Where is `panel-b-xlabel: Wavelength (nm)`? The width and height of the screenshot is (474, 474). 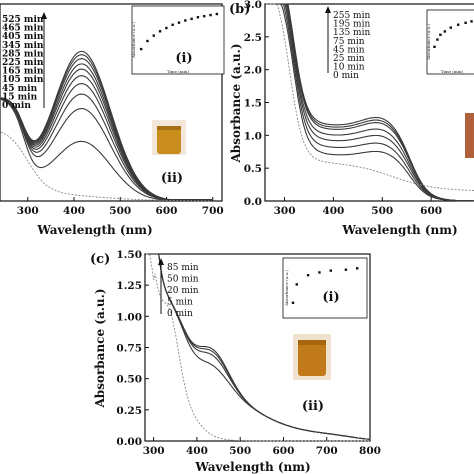
panel-b-xlabel: Wavelength (nm) is located at coordinates (399, 230).